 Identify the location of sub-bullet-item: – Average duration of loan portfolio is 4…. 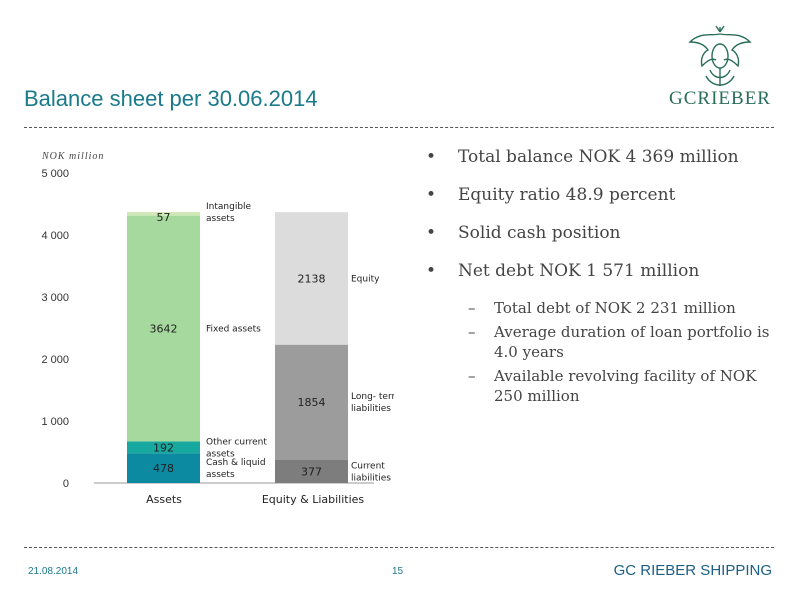
(604, 342).